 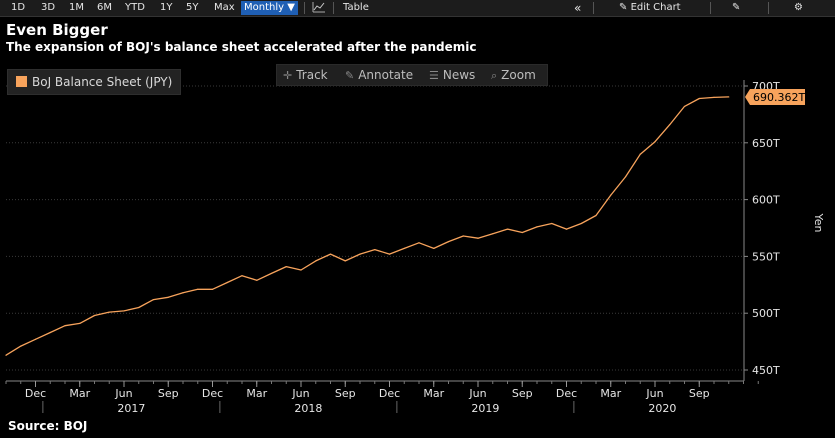 I want to click on year-label: 2020, so click(x=662, y=408).